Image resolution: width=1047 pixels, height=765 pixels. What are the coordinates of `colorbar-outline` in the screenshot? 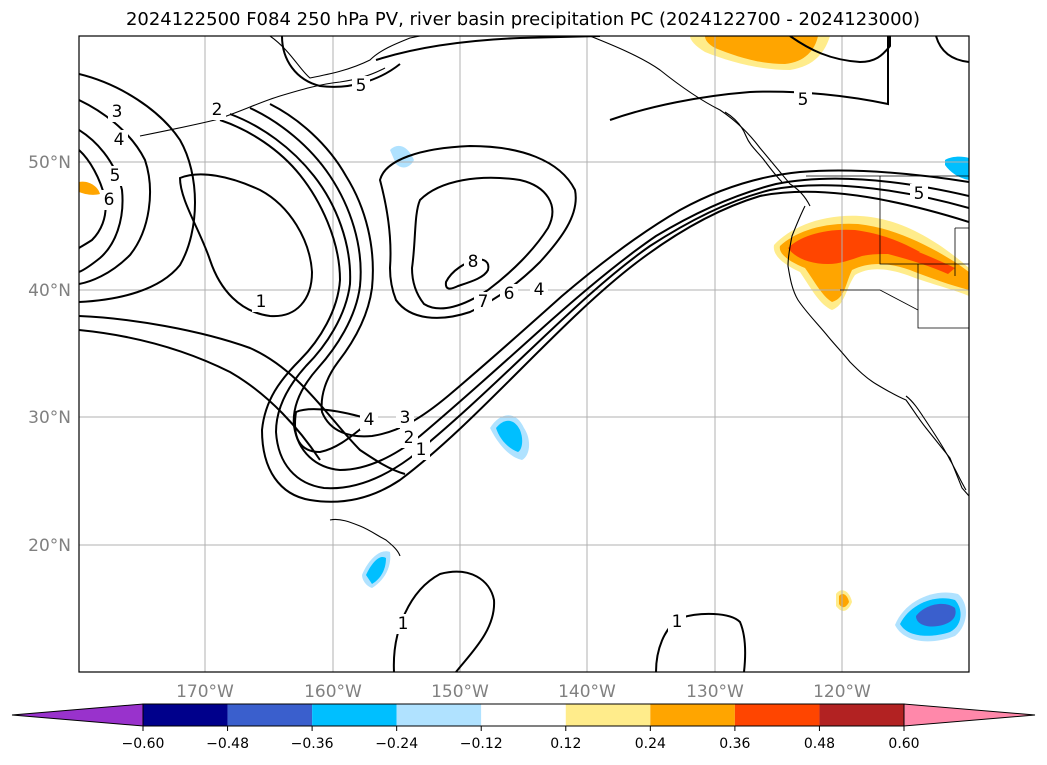 It's located at (523, 715).